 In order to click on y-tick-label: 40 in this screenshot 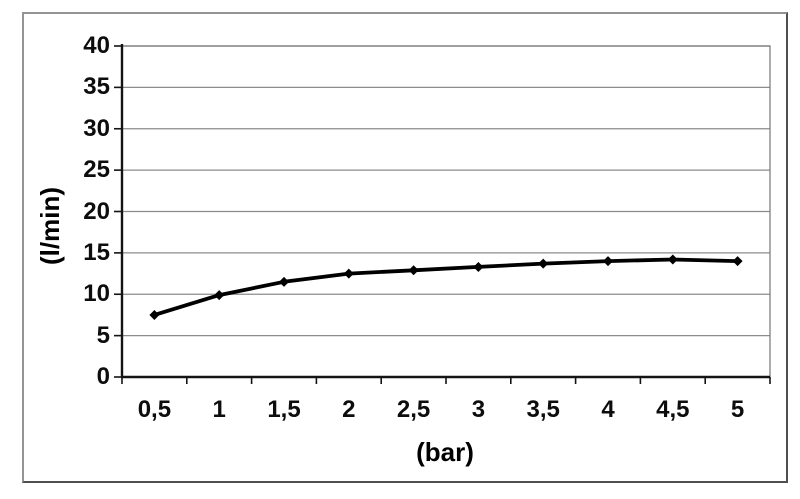, I will do `click(96, 45)`.